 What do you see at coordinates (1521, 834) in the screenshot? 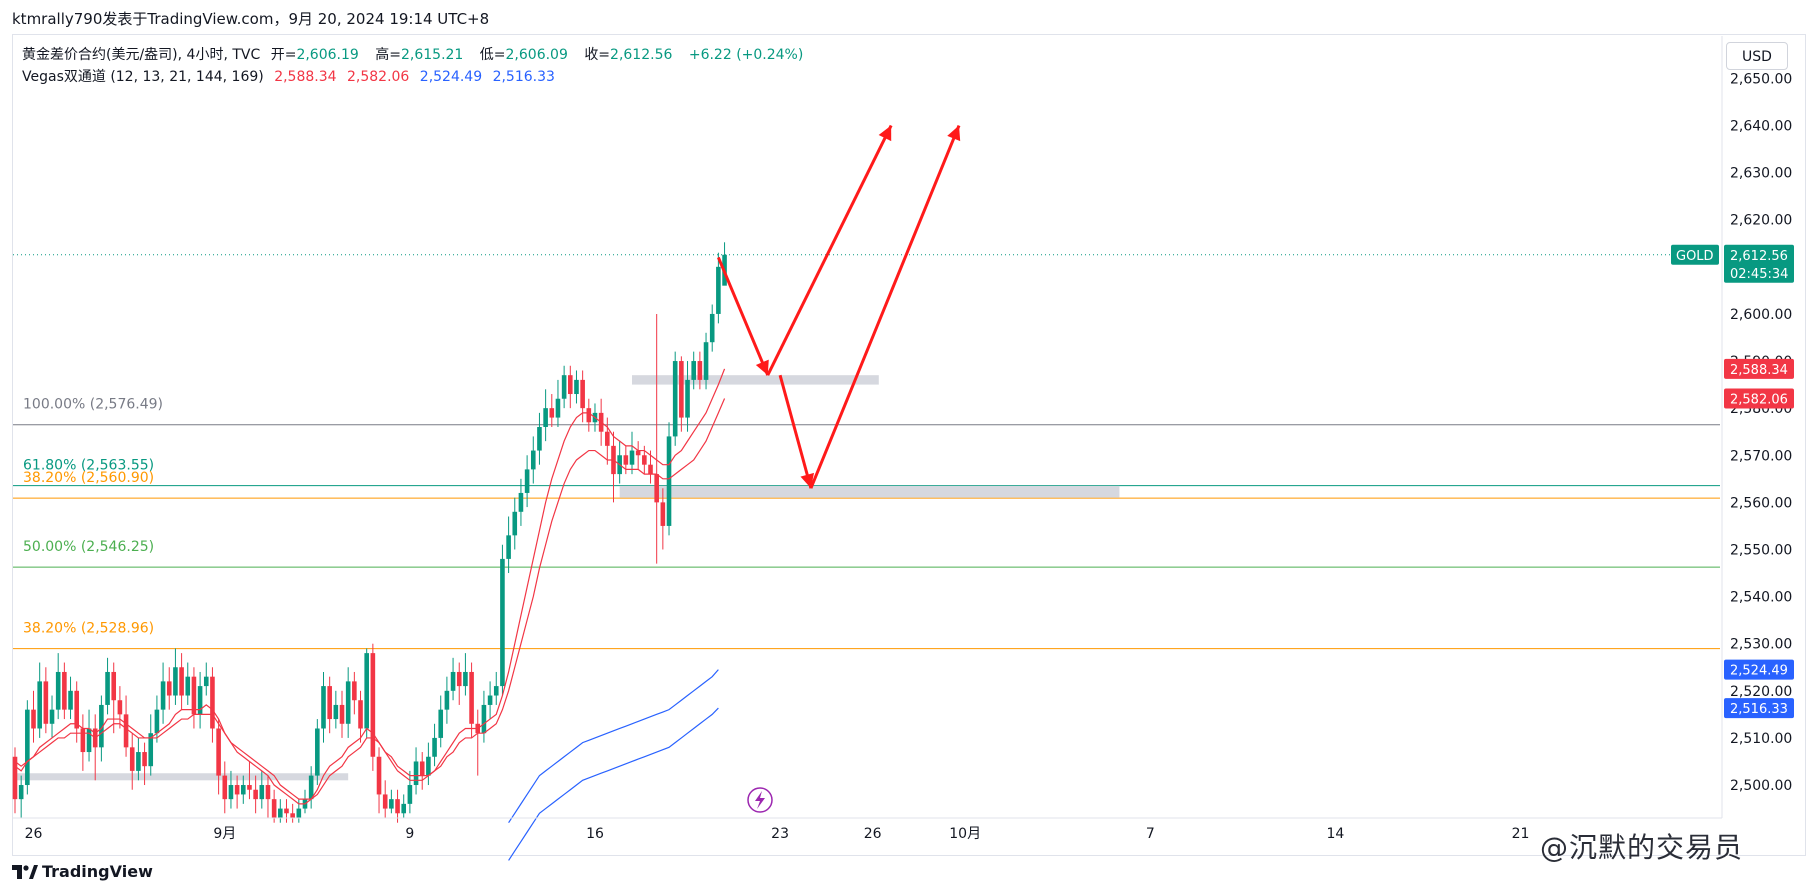
I see `x-tick-label: 21` at bounding box center [1521, 834].